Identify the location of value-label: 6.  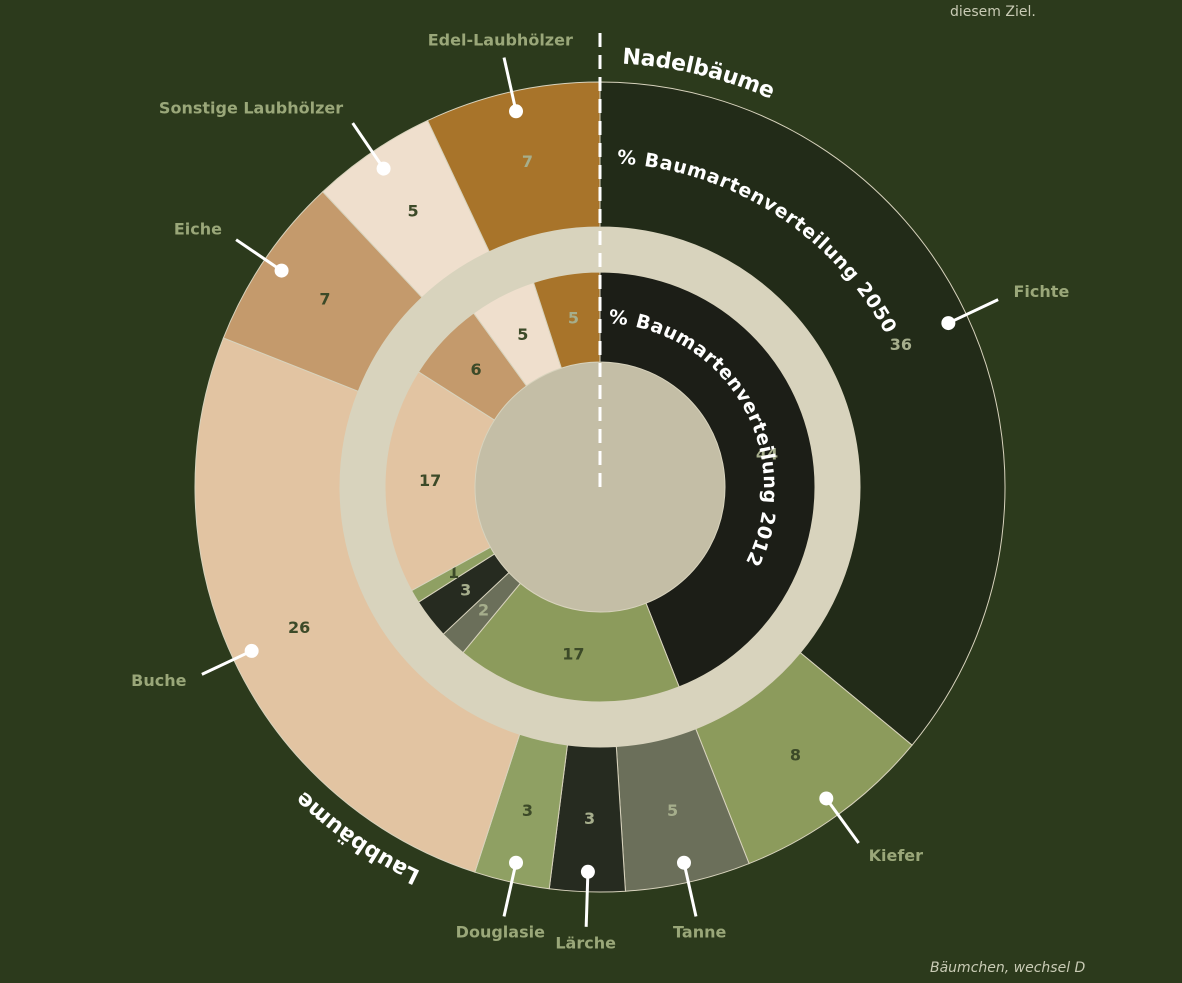
(476, 369).